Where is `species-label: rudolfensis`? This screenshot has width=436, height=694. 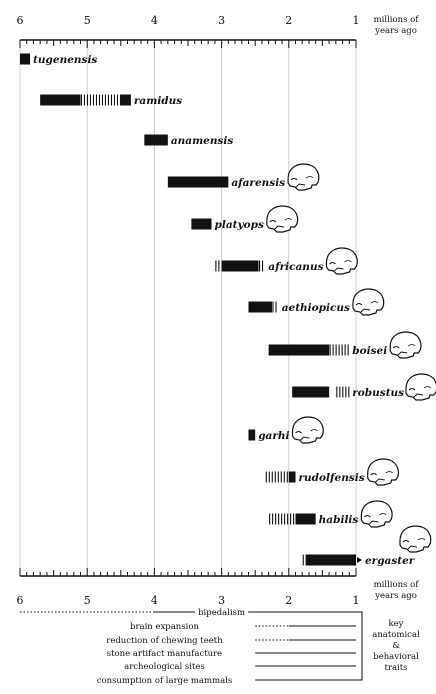
species-label: rudolfensis is located at coordinates (332, 478).